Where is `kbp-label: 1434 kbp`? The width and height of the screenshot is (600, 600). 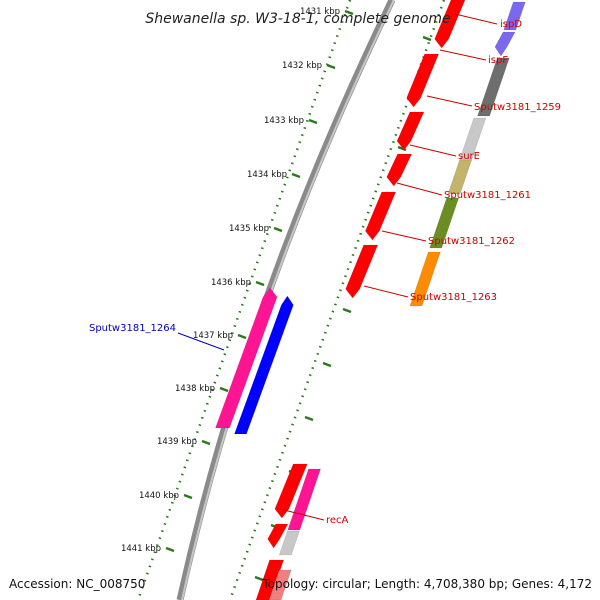
kbp-label: 1434 kbp is located at coordinates (267, 175).